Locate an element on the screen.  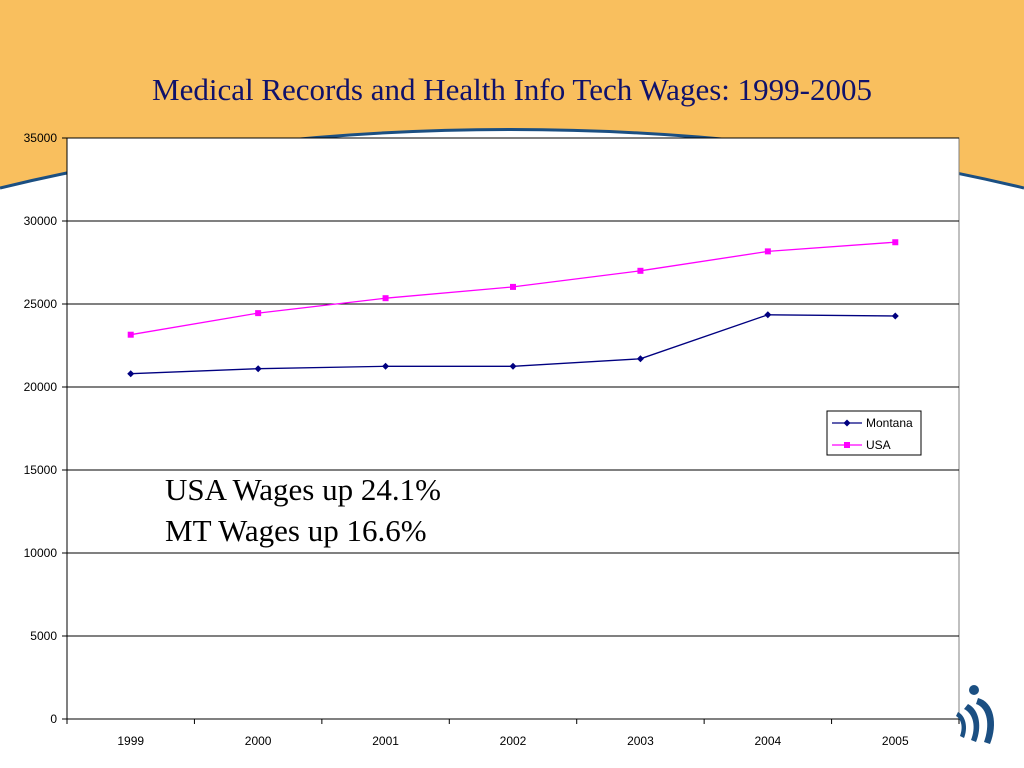
x-tick-label: 2002 is located at coordinates (513, 741).